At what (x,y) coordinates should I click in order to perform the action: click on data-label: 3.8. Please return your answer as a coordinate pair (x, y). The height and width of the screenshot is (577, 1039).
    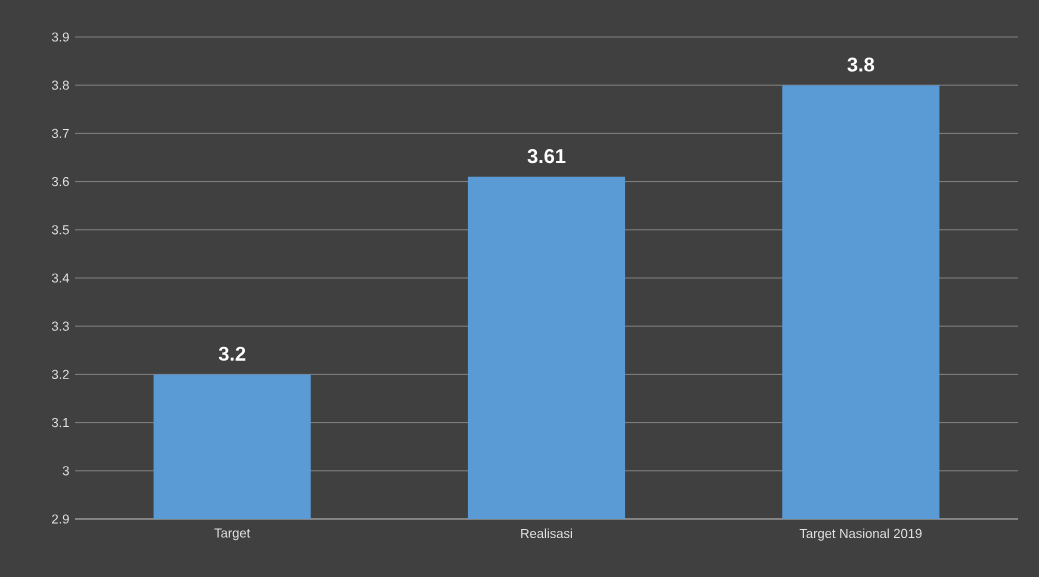
    Looking at the image, I should click on (861, 64).